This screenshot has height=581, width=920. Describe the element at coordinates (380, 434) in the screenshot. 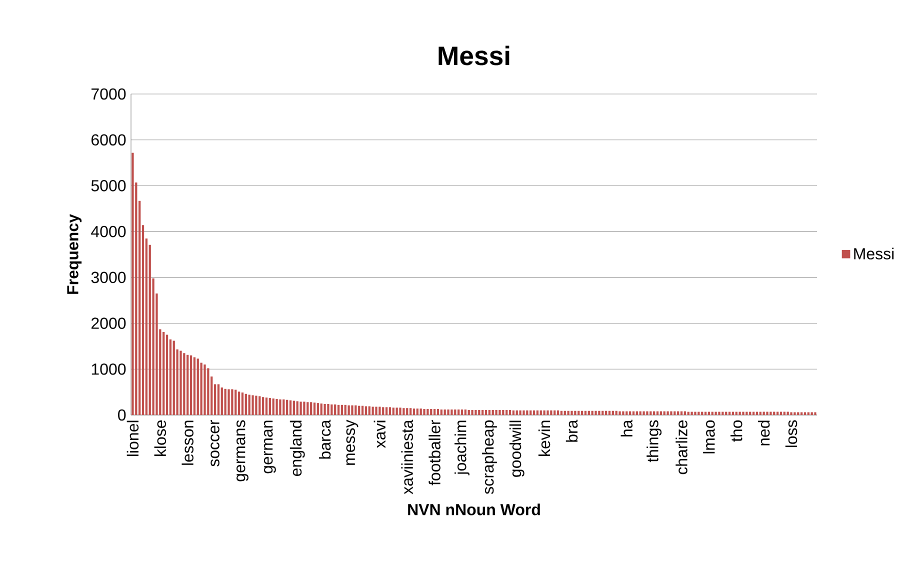

I see `x-tick-label: xavi` at that location.